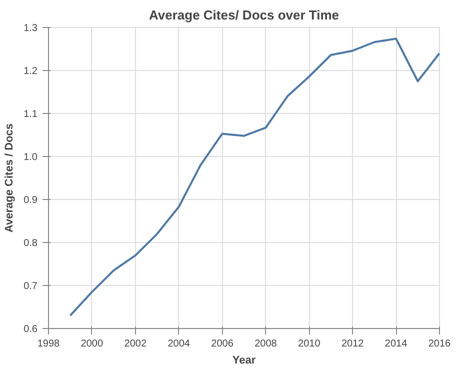 This screenshot has width=459, height=369. I want to click on x-tick-label: 2000, so click(92, 344).